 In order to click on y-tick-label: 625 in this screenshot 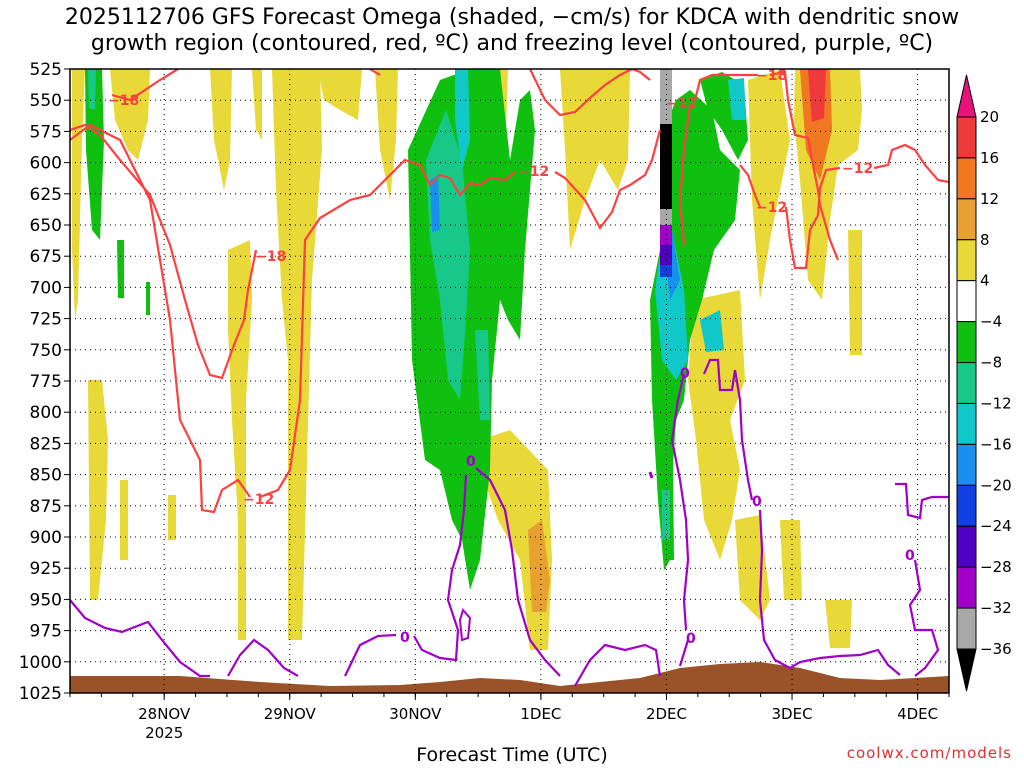, I will do `click(46, 195)`.